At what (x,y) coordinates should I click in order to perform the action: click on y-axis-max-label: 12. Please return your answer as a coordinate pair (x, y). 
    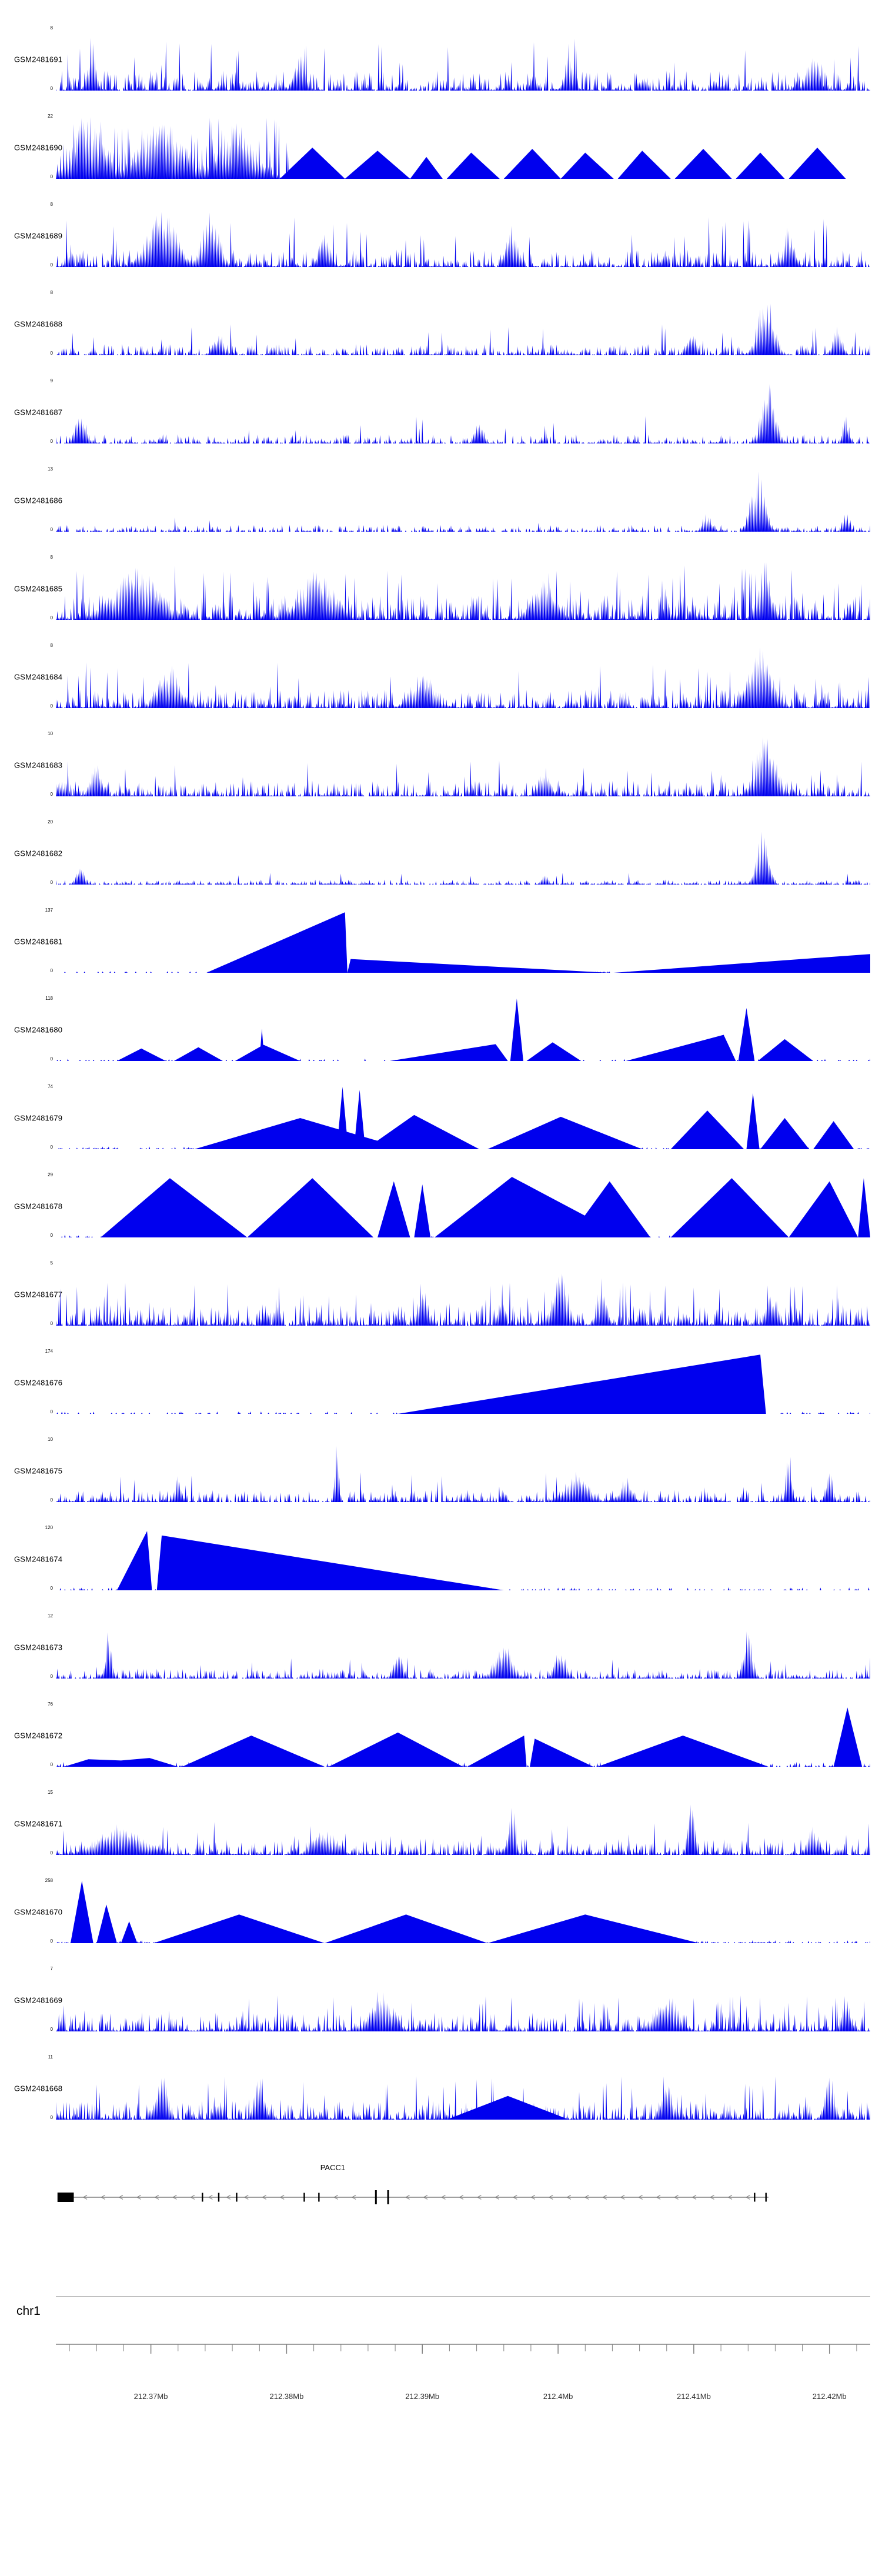
    Looking at the image, I should click on (50, 1616).